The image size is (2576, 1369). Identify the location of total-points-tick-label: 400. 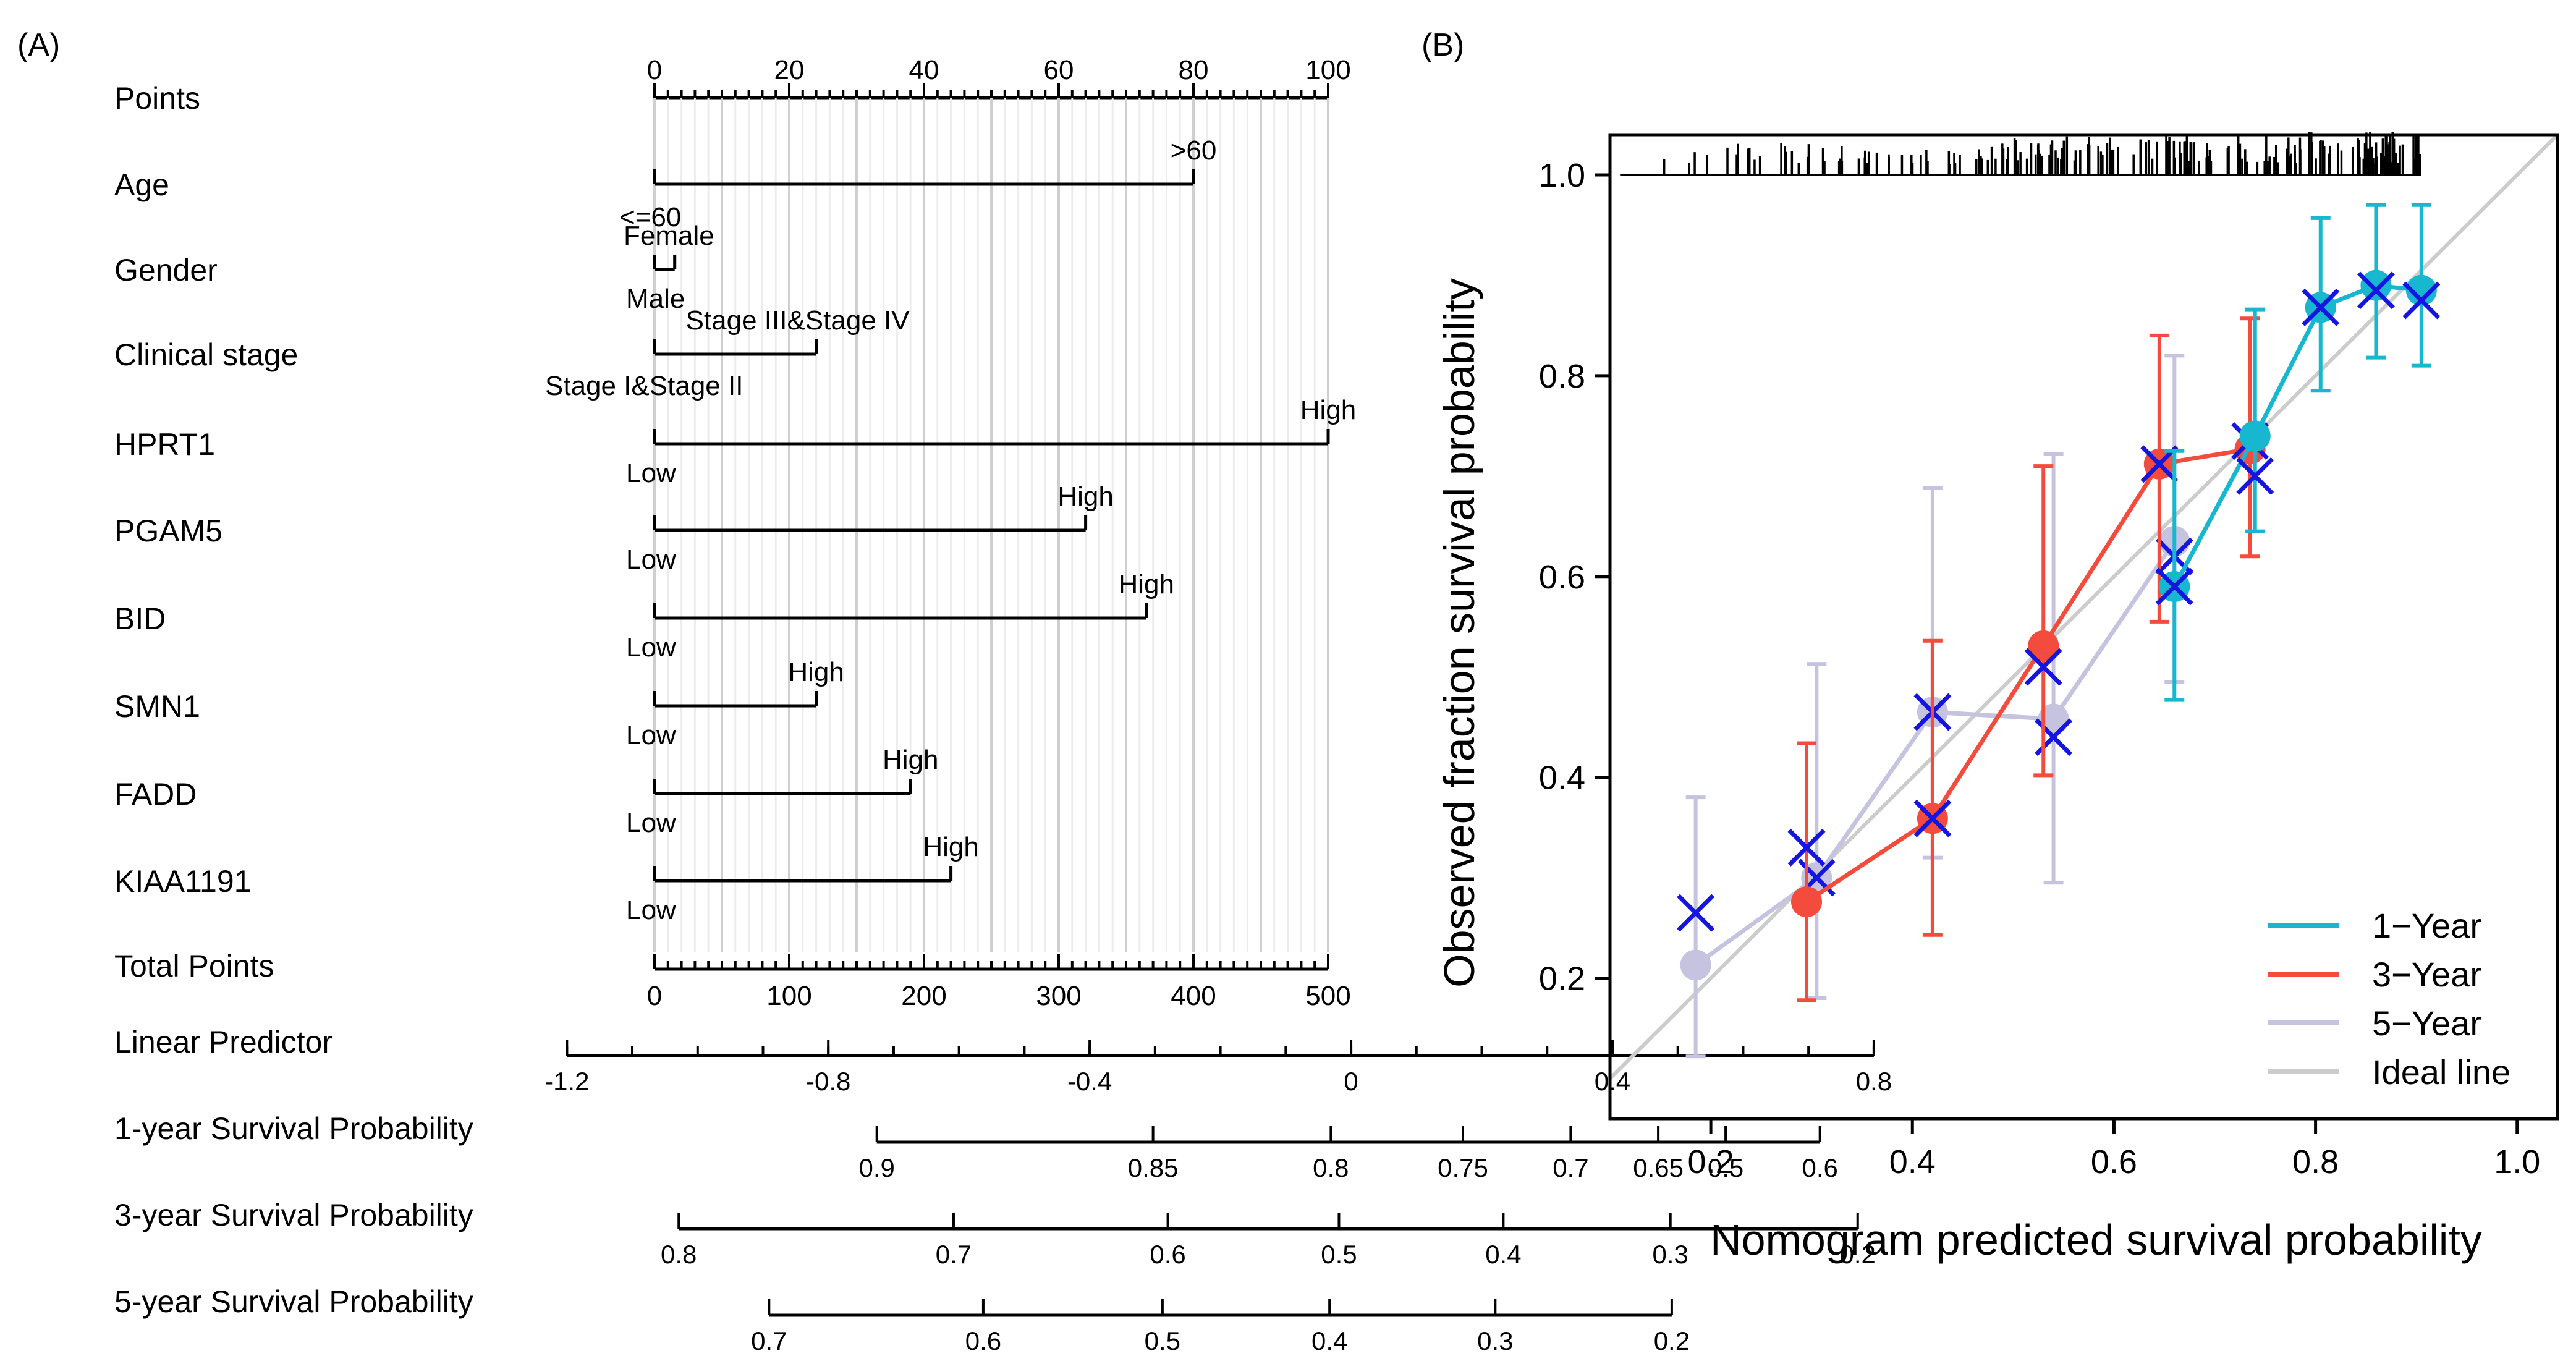
(1193, 996).